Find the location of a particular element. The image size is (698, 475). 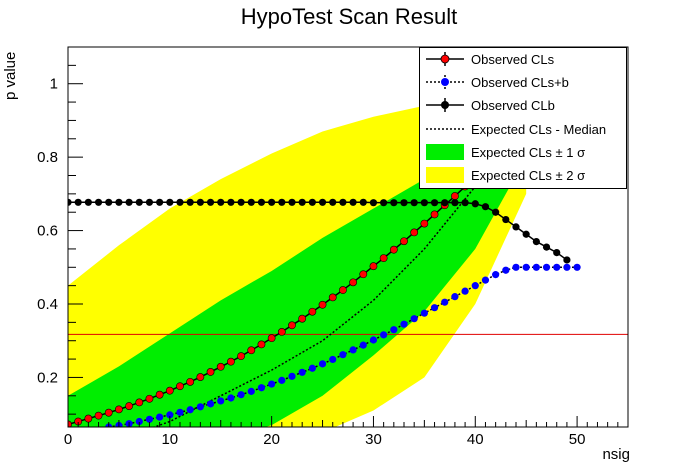

legend-symbol-observed-clb is located at coordinates (445, 105).